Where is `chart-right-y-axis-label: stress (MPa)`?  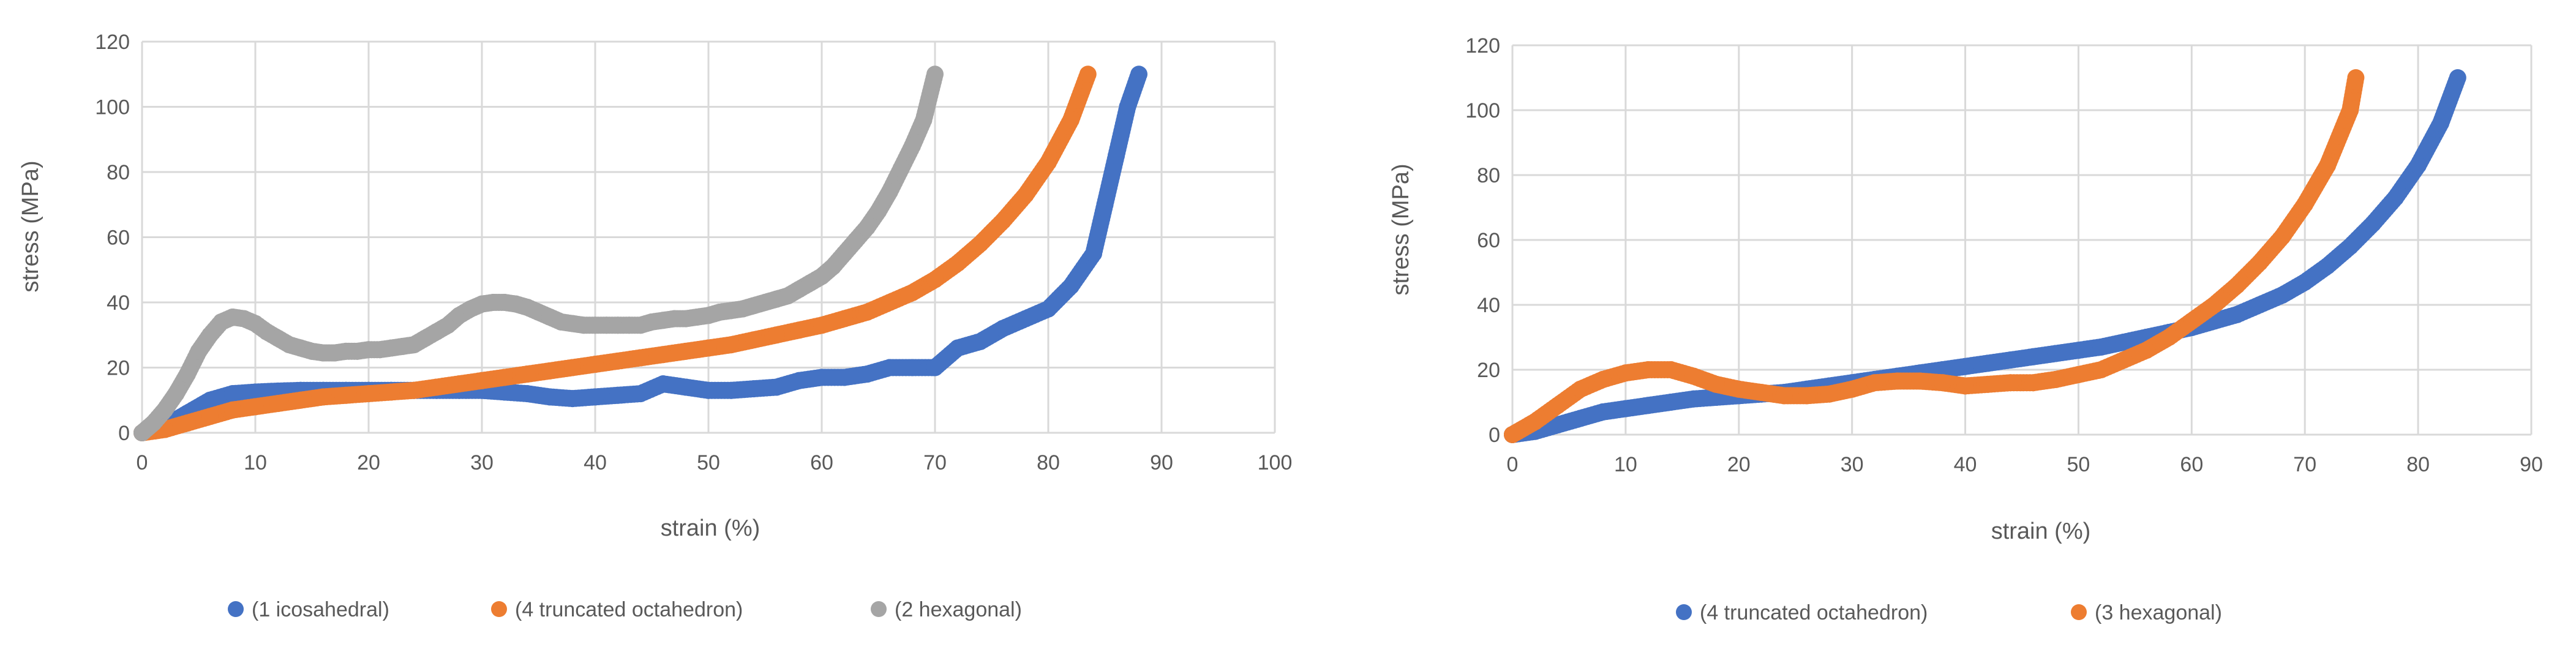
chart-right-y-axis-label: stress (MPa) is located at coordinates (1401, 229).